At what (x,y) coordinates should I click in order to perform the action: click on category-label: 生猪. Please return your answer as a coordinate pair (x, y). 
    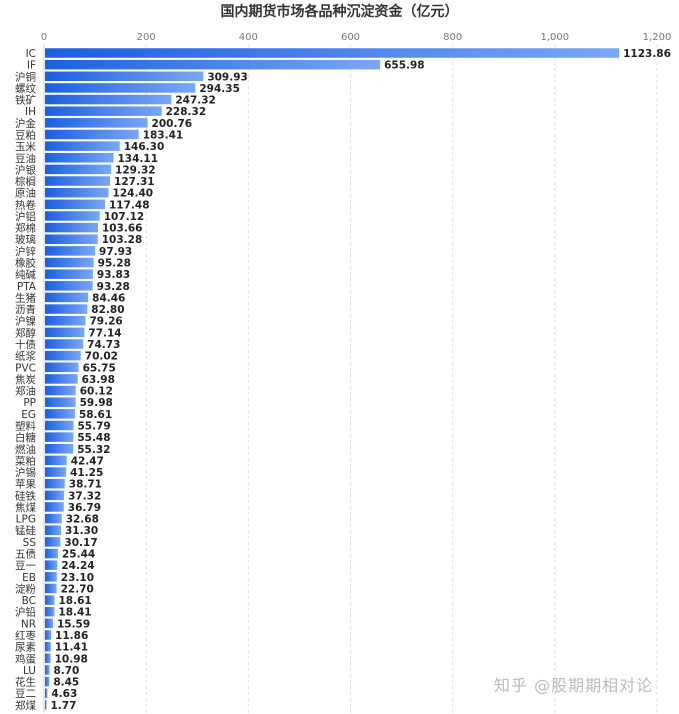
    Looking at the image, I should click on (25, 297).